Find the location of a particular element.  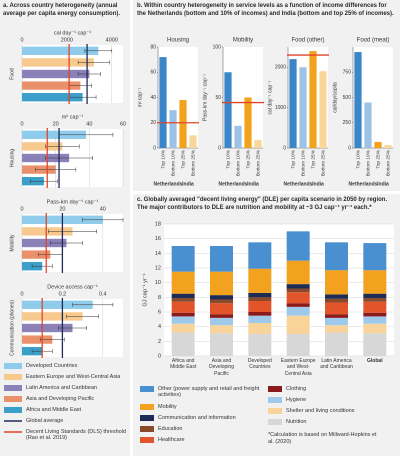

y-tick-label: 250 is located at coordinates (347, 123).